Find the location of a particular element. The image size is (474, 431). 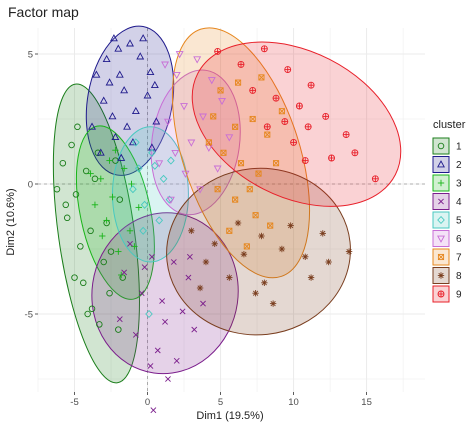

x-tick-label: 5 is located at coordinates (220, 402).